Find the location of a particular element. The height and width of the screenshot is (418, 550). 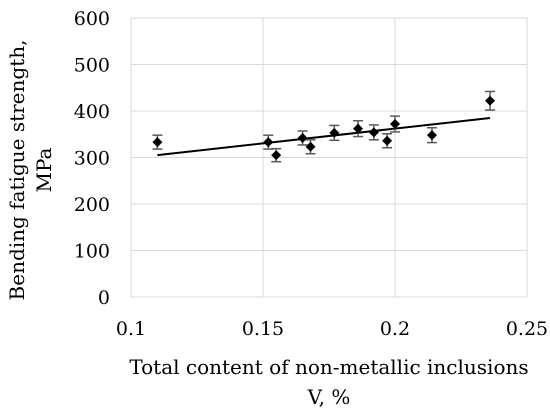

y-tick-label: 0 is located at coordinates (104, 298).